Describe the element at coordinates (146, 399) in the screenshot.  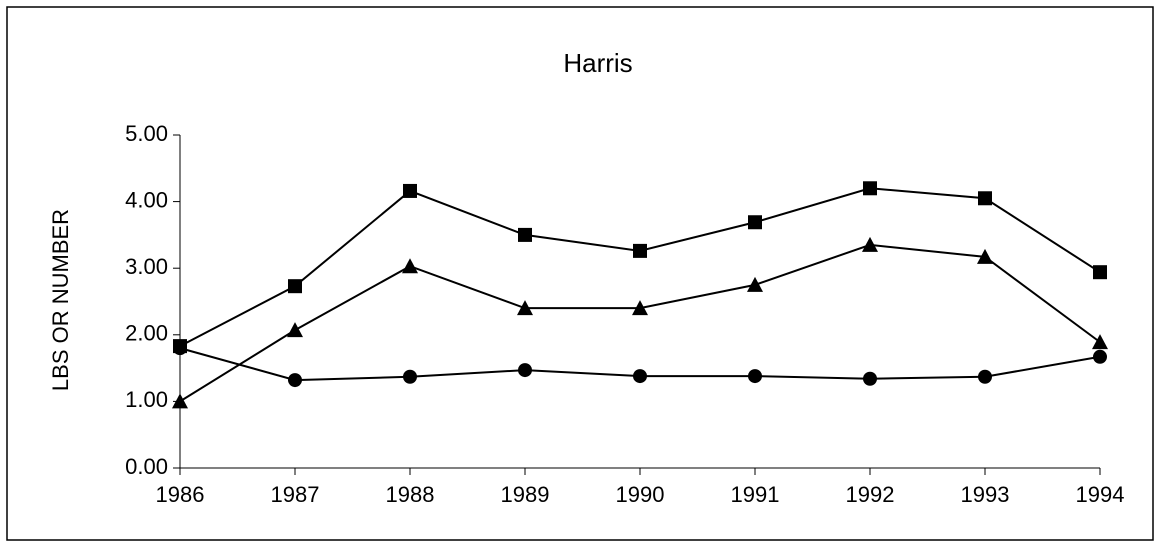
I see `y-tick-label: 1.00` at that location.